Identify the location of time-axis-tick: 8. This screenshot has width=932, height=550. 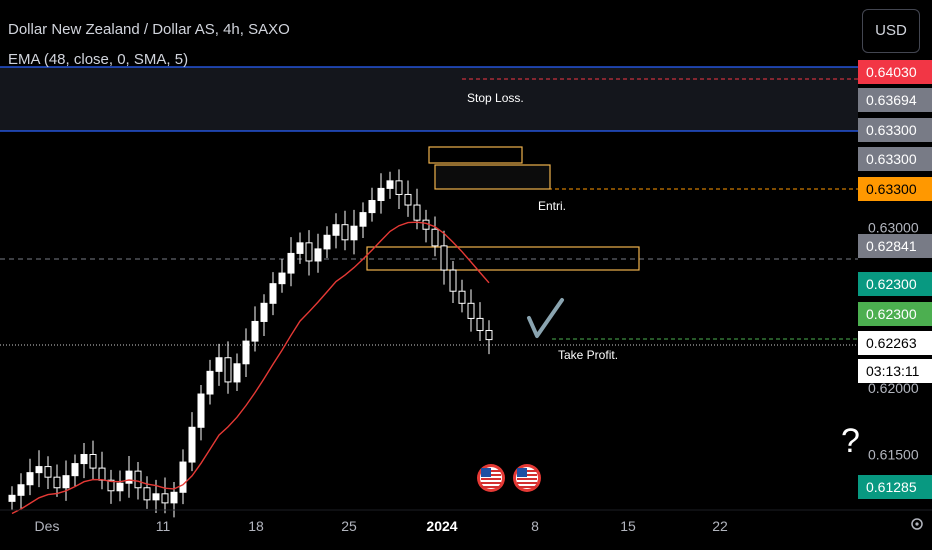
(535, 526).